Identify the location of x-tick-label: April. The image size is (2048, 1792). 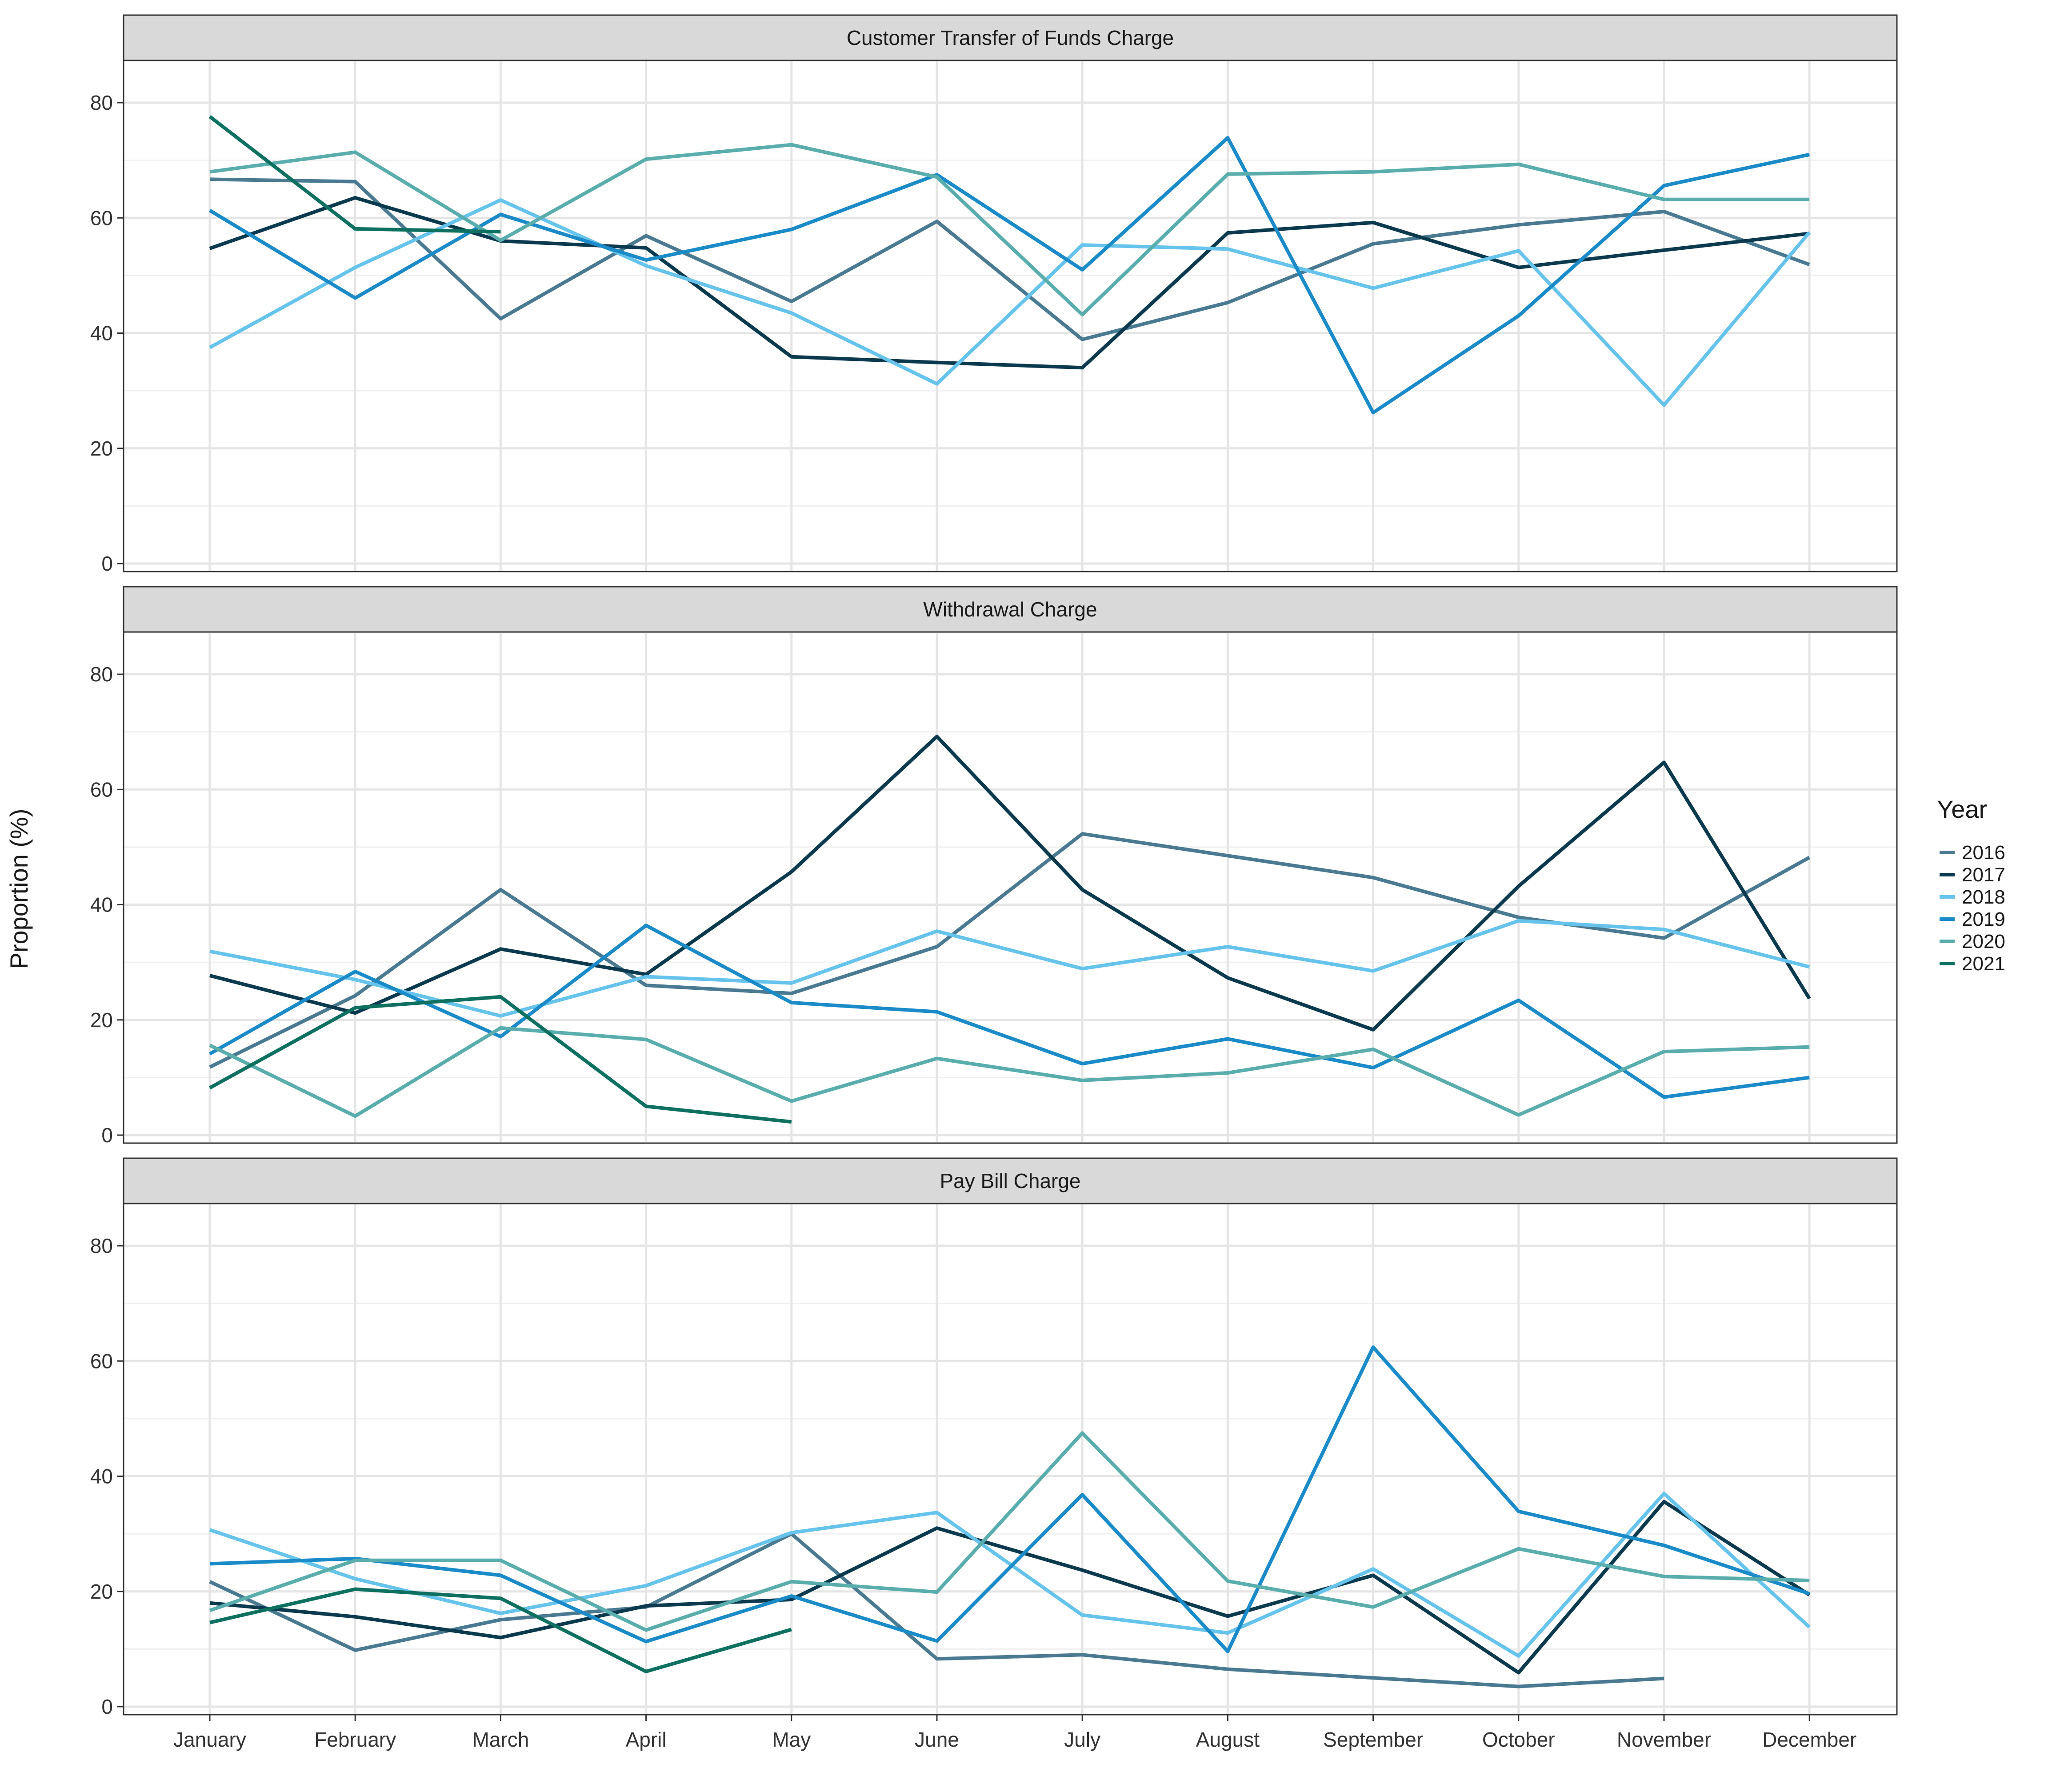
(646, 1739).